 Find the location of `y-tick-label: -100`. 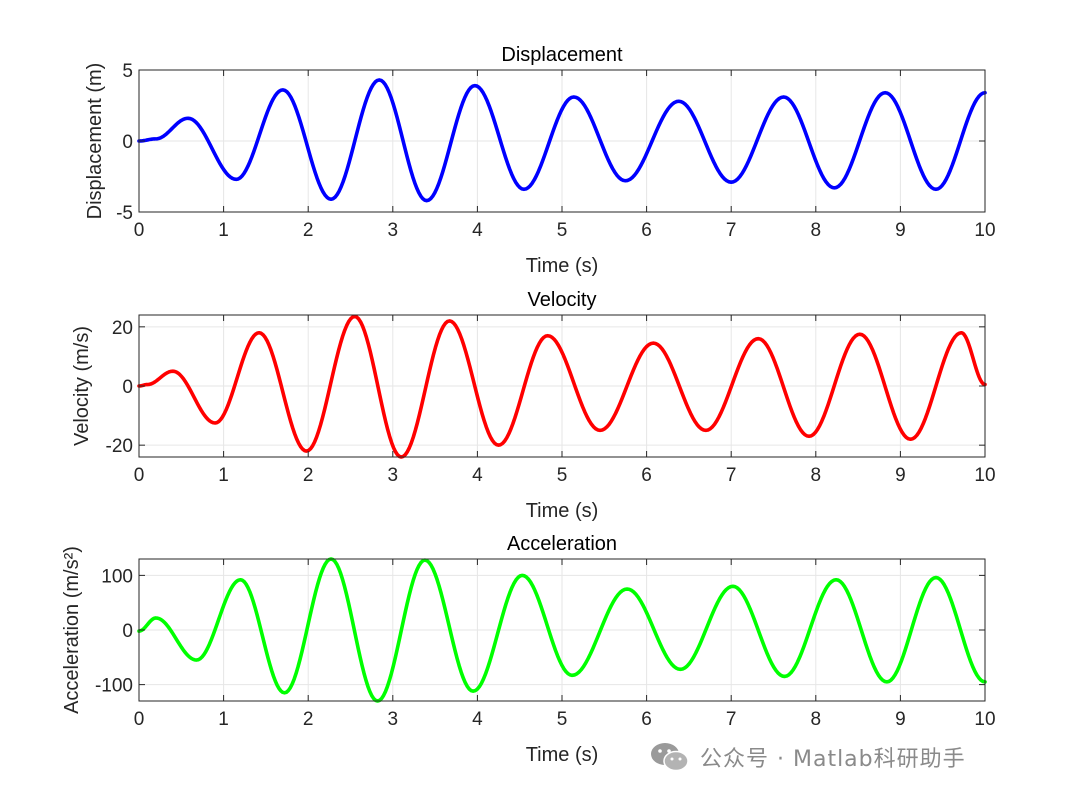

y-tick-label: -100 is located at coordinates (114, 686).